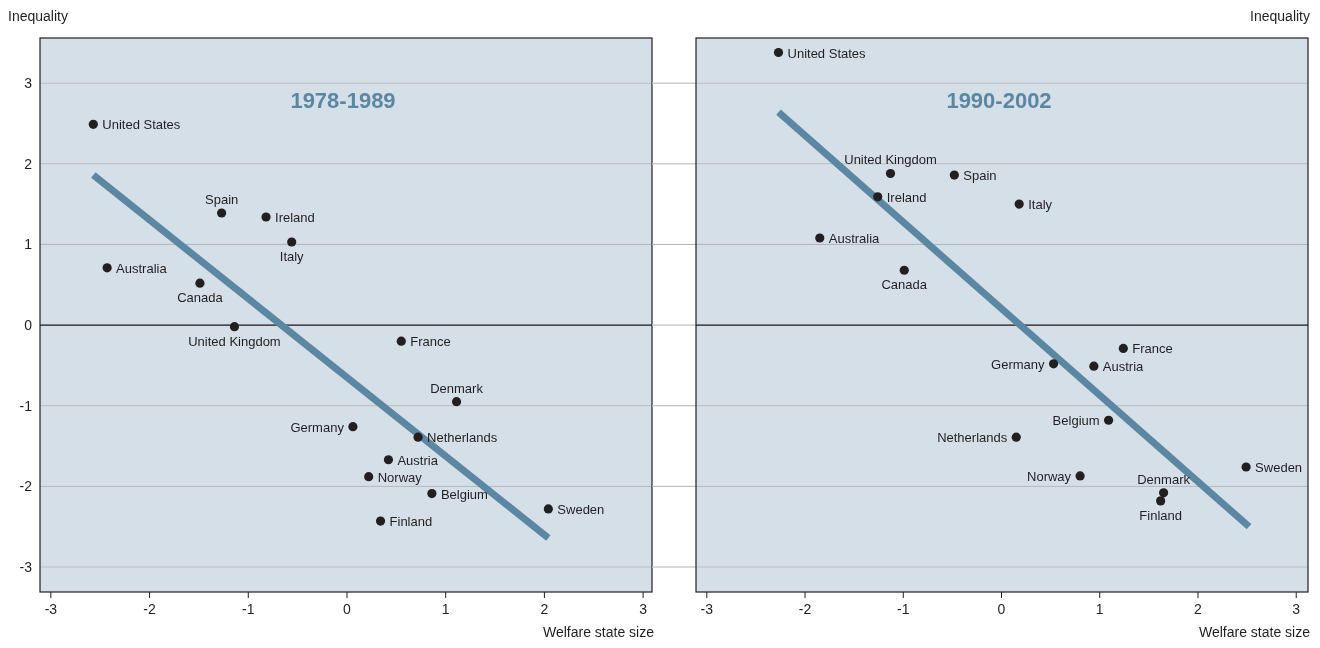 This screenshot has width=1320, height=648. Describe the element at coordinates (28, 83) in the screenshot. I see `y-tick-label: 3` at that location.